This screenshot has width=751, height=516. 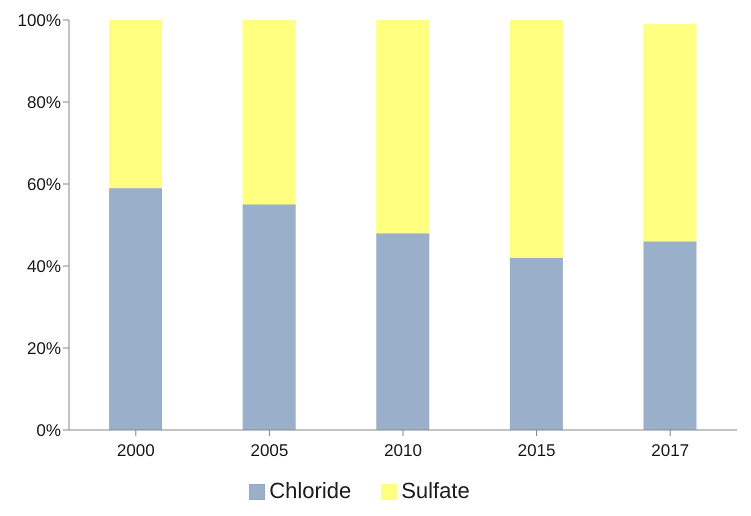 What do you see at coordinates (670, 450) in the screenshot?
I see `x-tick-label: 2017` at bounding box center [670, 450].